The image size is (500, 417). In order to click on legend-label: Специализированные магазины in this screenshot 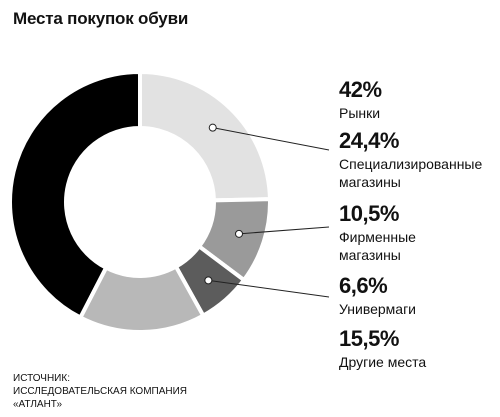, I will do `click(411, 173)`.